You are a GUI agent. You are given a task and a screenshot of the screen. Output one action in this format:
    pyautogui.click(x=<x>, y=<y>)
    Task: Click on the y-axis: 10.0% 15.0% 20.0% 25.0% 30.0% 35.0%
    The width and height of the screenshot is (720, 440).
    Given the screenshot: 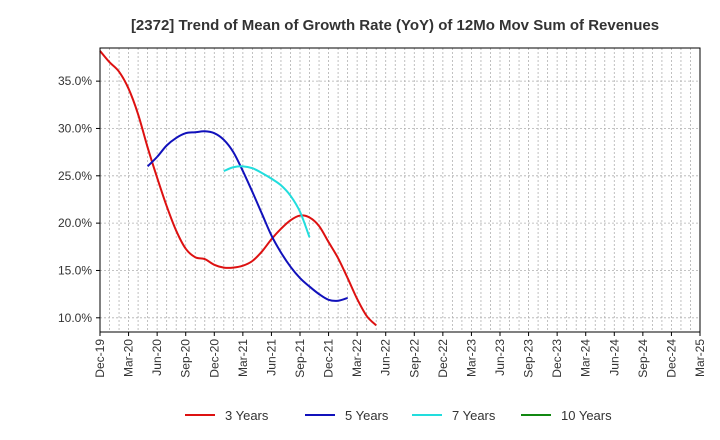 What is the action you would take?
    pyautogui.click(x=79, y=199)
    